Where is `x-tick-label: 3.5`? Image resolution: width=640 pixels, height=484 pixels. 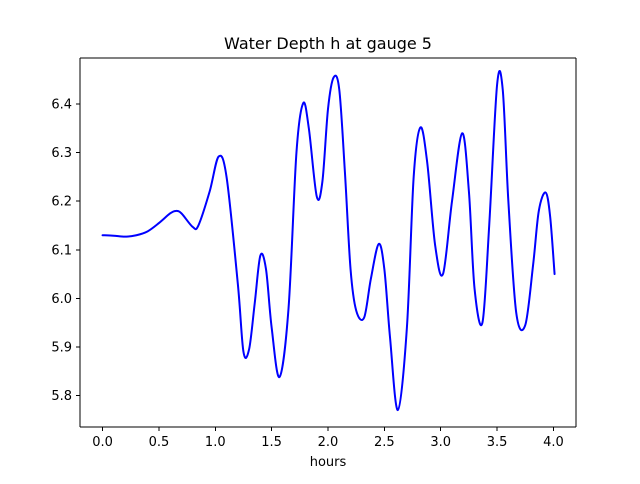 x-tick-label: 3.5 is located at coordinates (497, 442).